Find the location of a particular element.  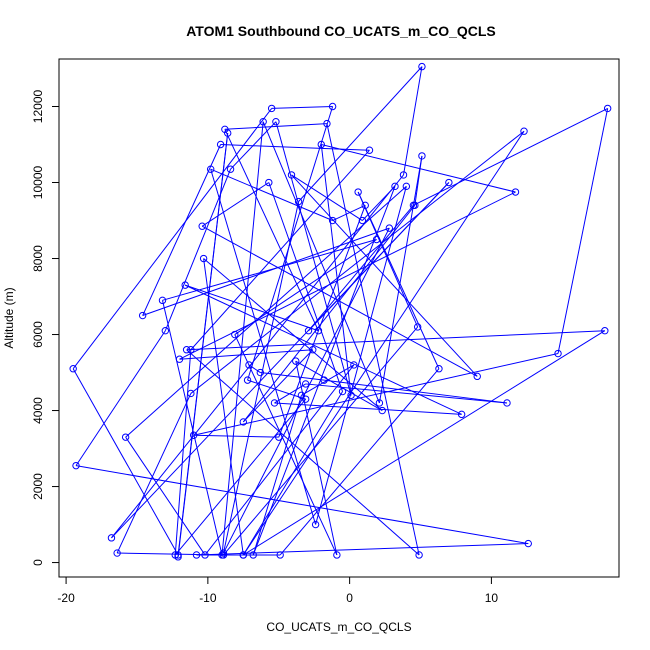

y-tick-label: 2000 is located at coordinates (38, 486).